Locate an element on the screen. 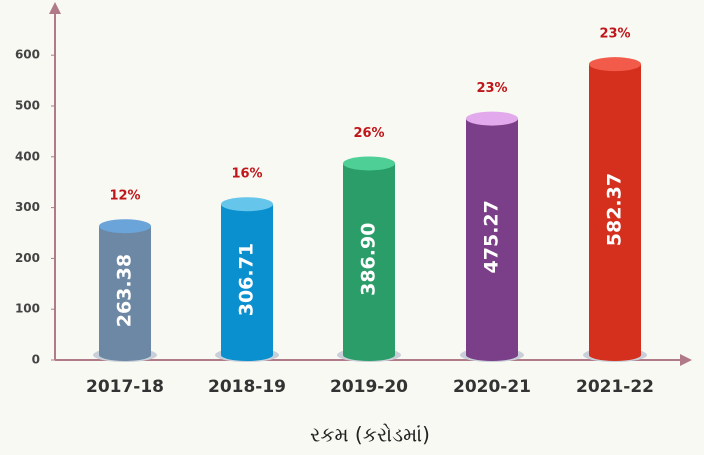 The width and height of the screenshot is (704, 455). growth-label: 26% is located at coordinates (368, 133).